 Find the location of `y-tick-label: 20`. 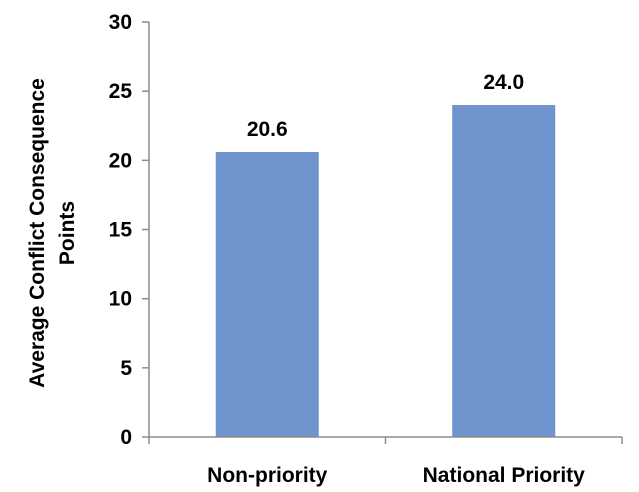

y-tick-label: 20 is located at coordinates (120, 160).